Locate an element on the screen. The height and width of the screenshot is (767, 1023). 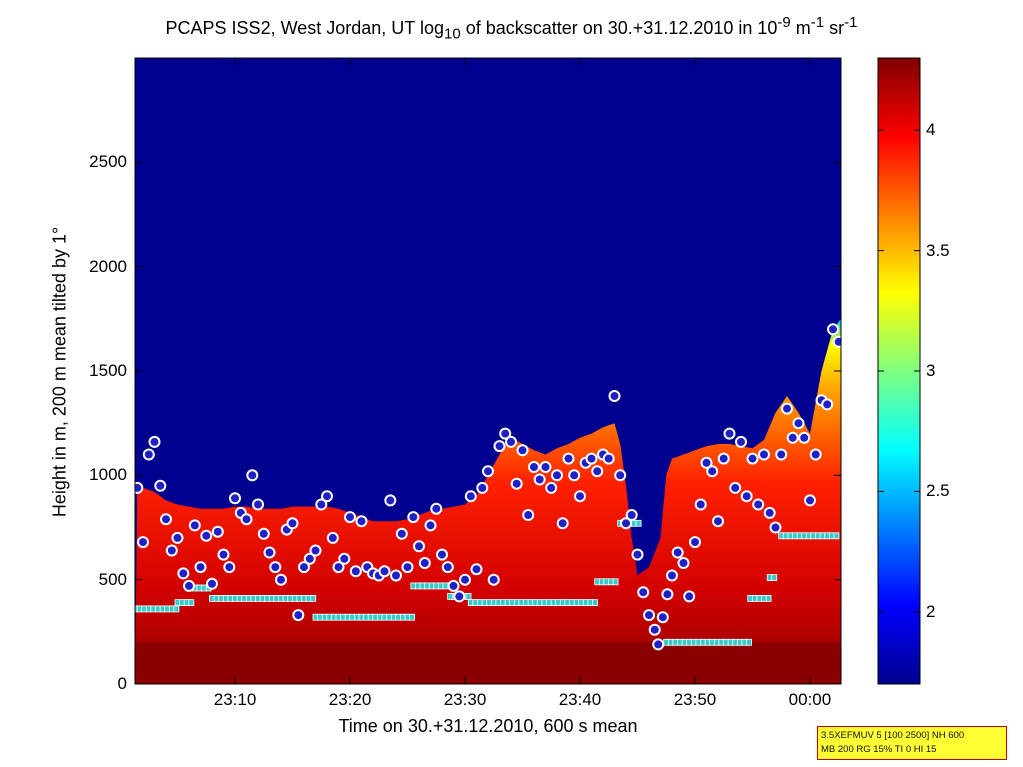
x-tick-label: 00:00 is located at coordinates (810, 699).